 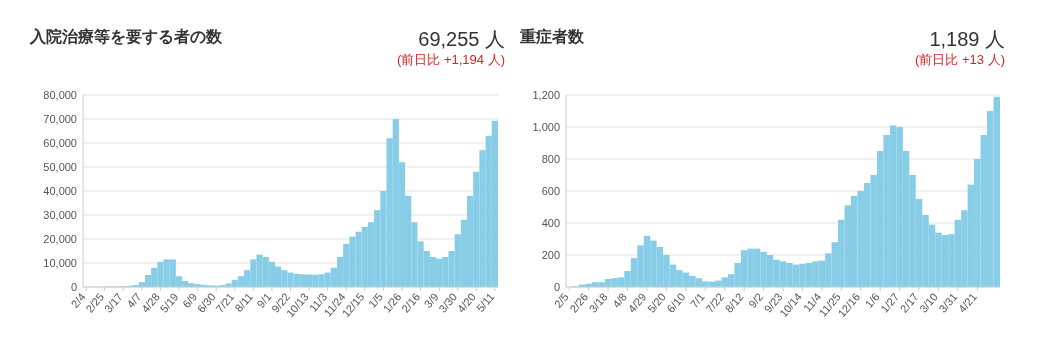 What do you see at coordinates (134, 300) in the screenshot?
I see `x-tick-label: 4/7` at bounding box center [134, 300].